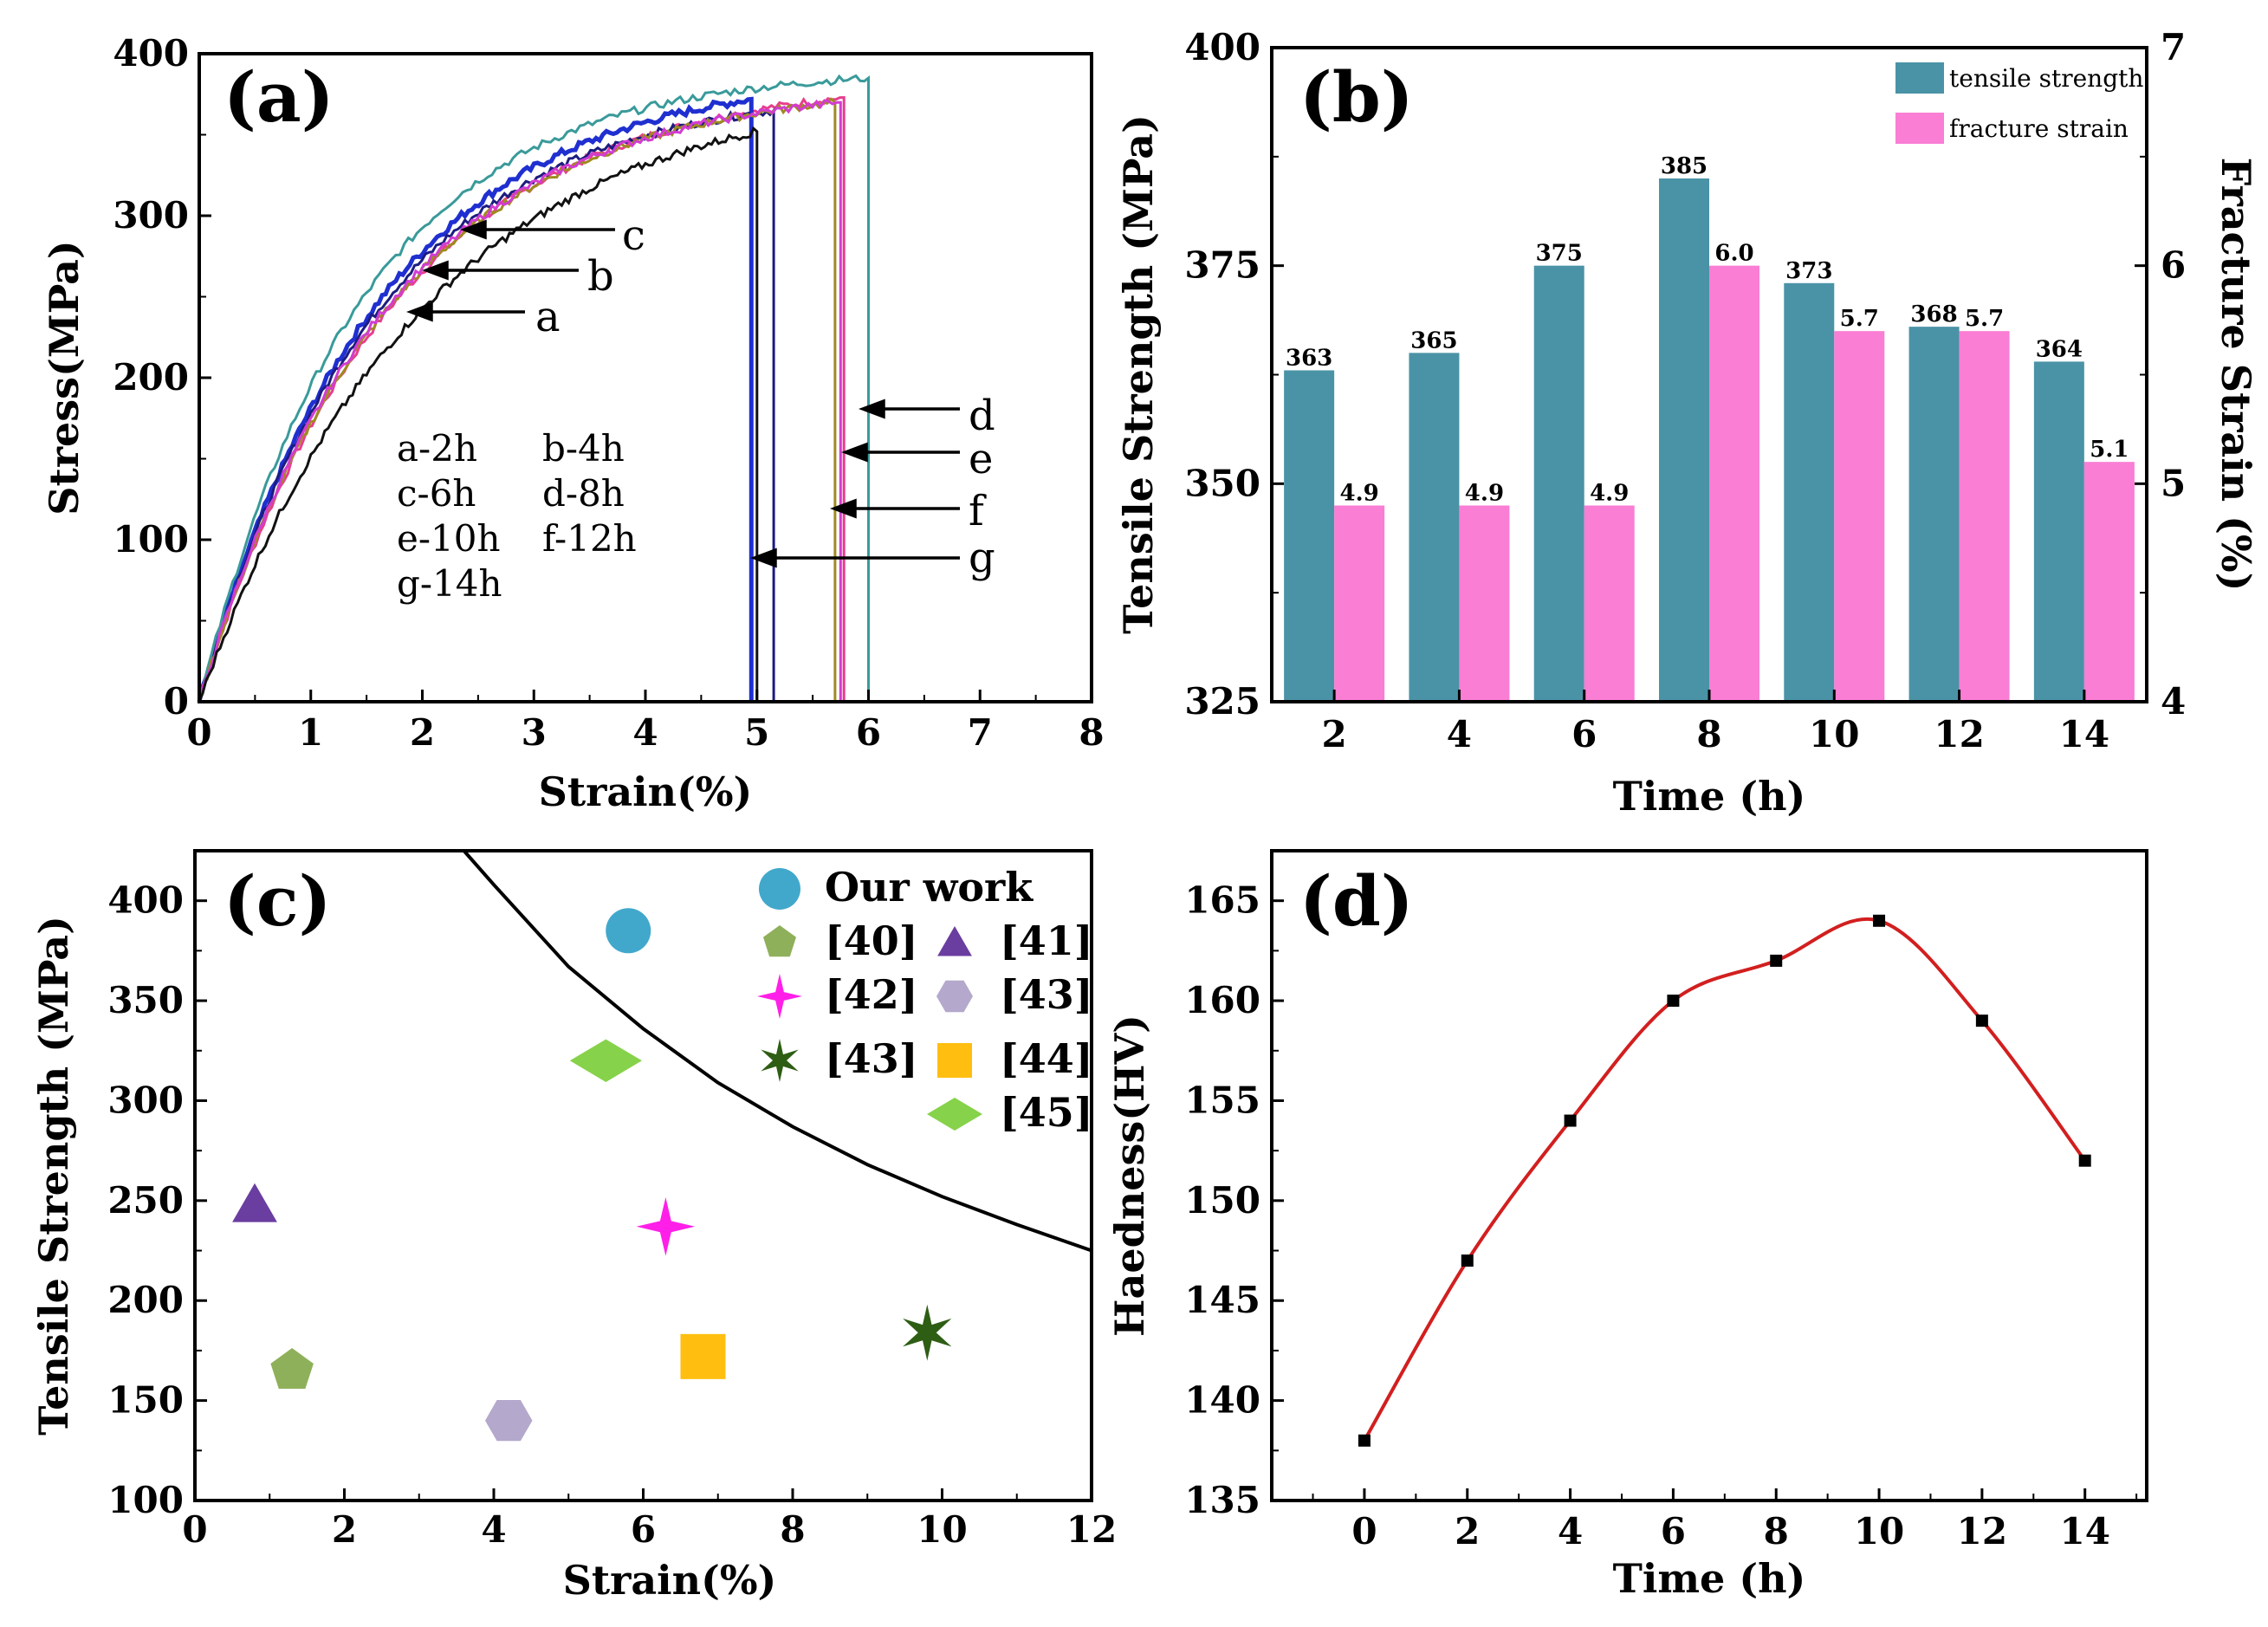  What do you see at coordinates (1834, 734) in the screenshot?
I see `b-x-tick-label: 10` at bounding box center [1834, 734].